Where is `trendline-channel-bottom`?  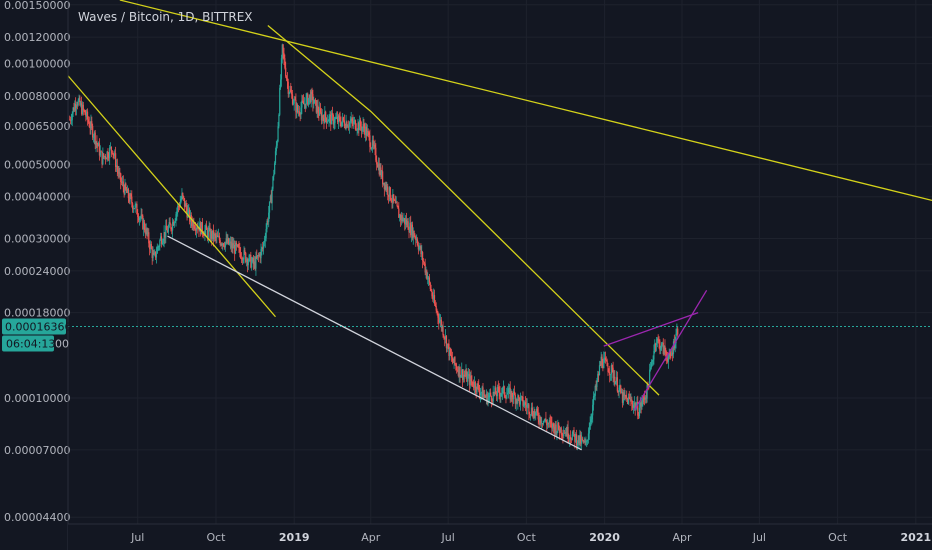 trendline-channel-bottom is located at coordinates (670, 350).